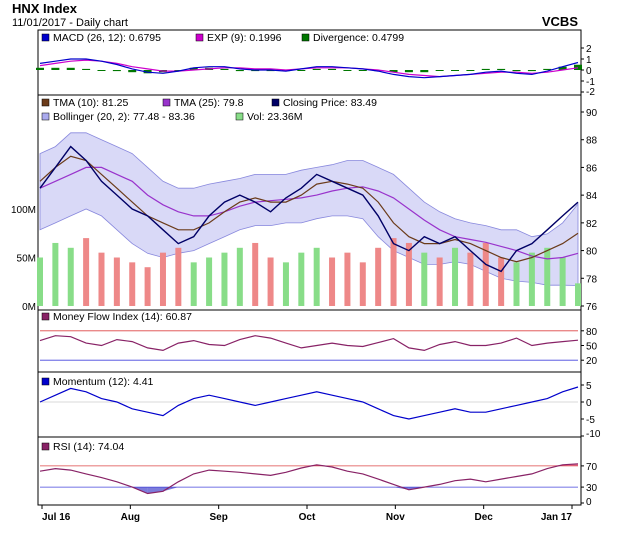  Describe the element at coordinates (589, 60) in the screenshot. I see `y-tick-label: 1` at that location.